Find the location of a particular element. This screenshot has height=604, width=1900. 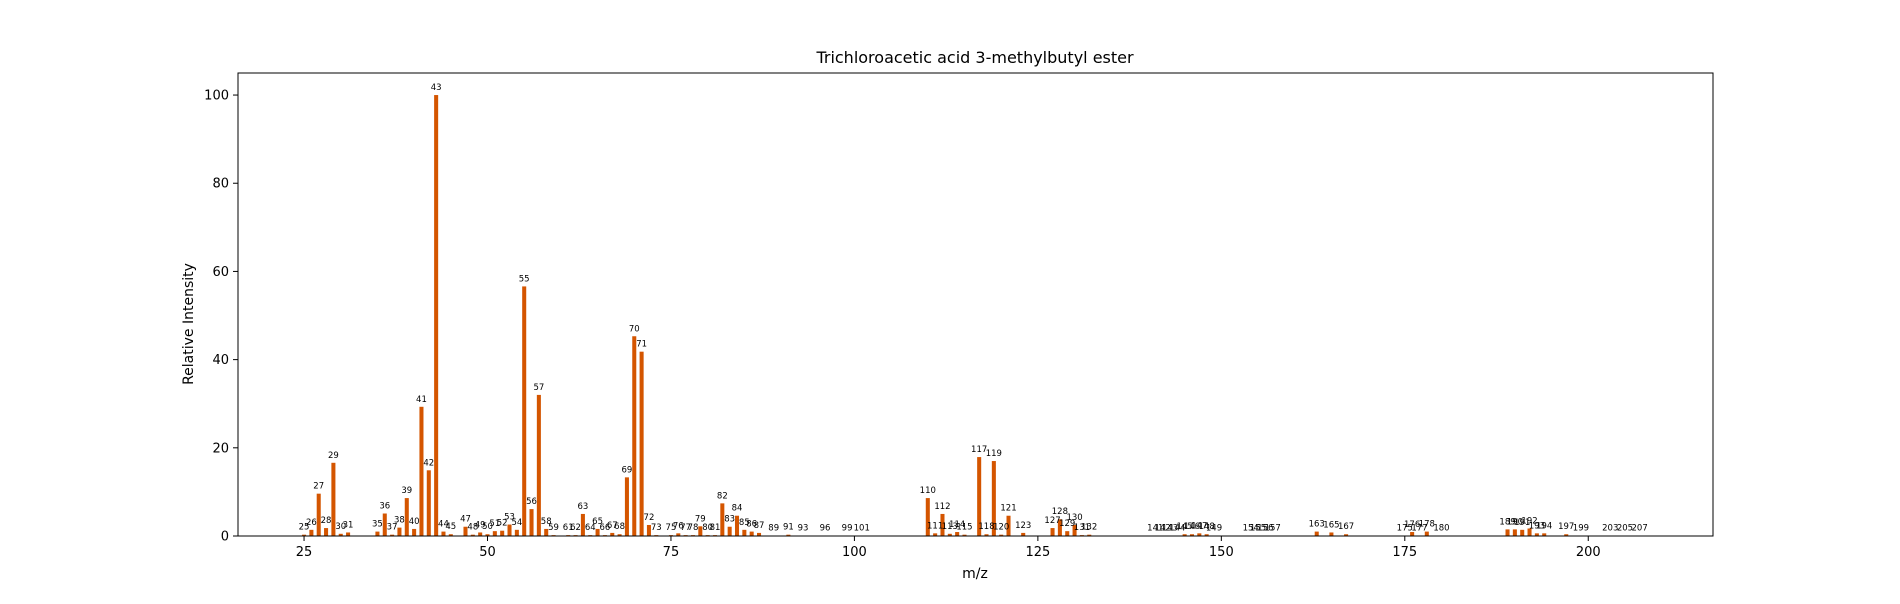

peak-label: 130 is located at coordinates (1074, 518).